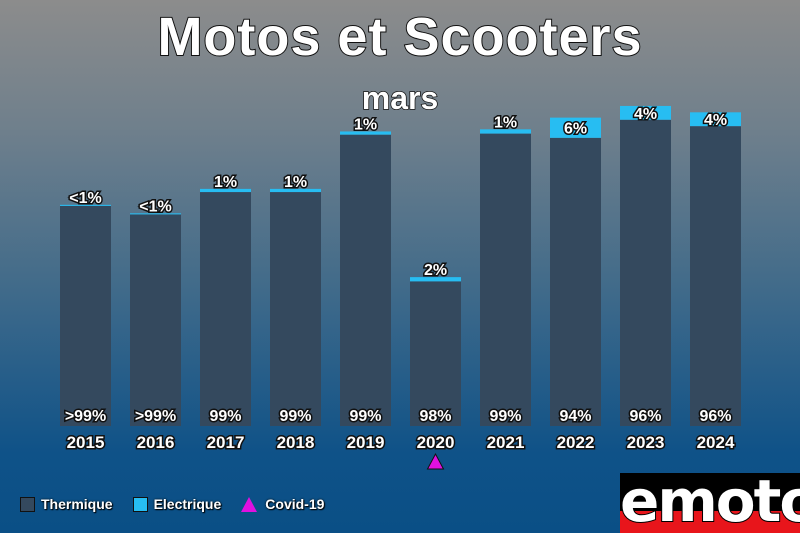 This screenshot has height=533, width=800. What do you see at coordinates (366, 442) in the screenshot?
I see `x-tick-label-2019: 2019` at bounding box center [366, 442].